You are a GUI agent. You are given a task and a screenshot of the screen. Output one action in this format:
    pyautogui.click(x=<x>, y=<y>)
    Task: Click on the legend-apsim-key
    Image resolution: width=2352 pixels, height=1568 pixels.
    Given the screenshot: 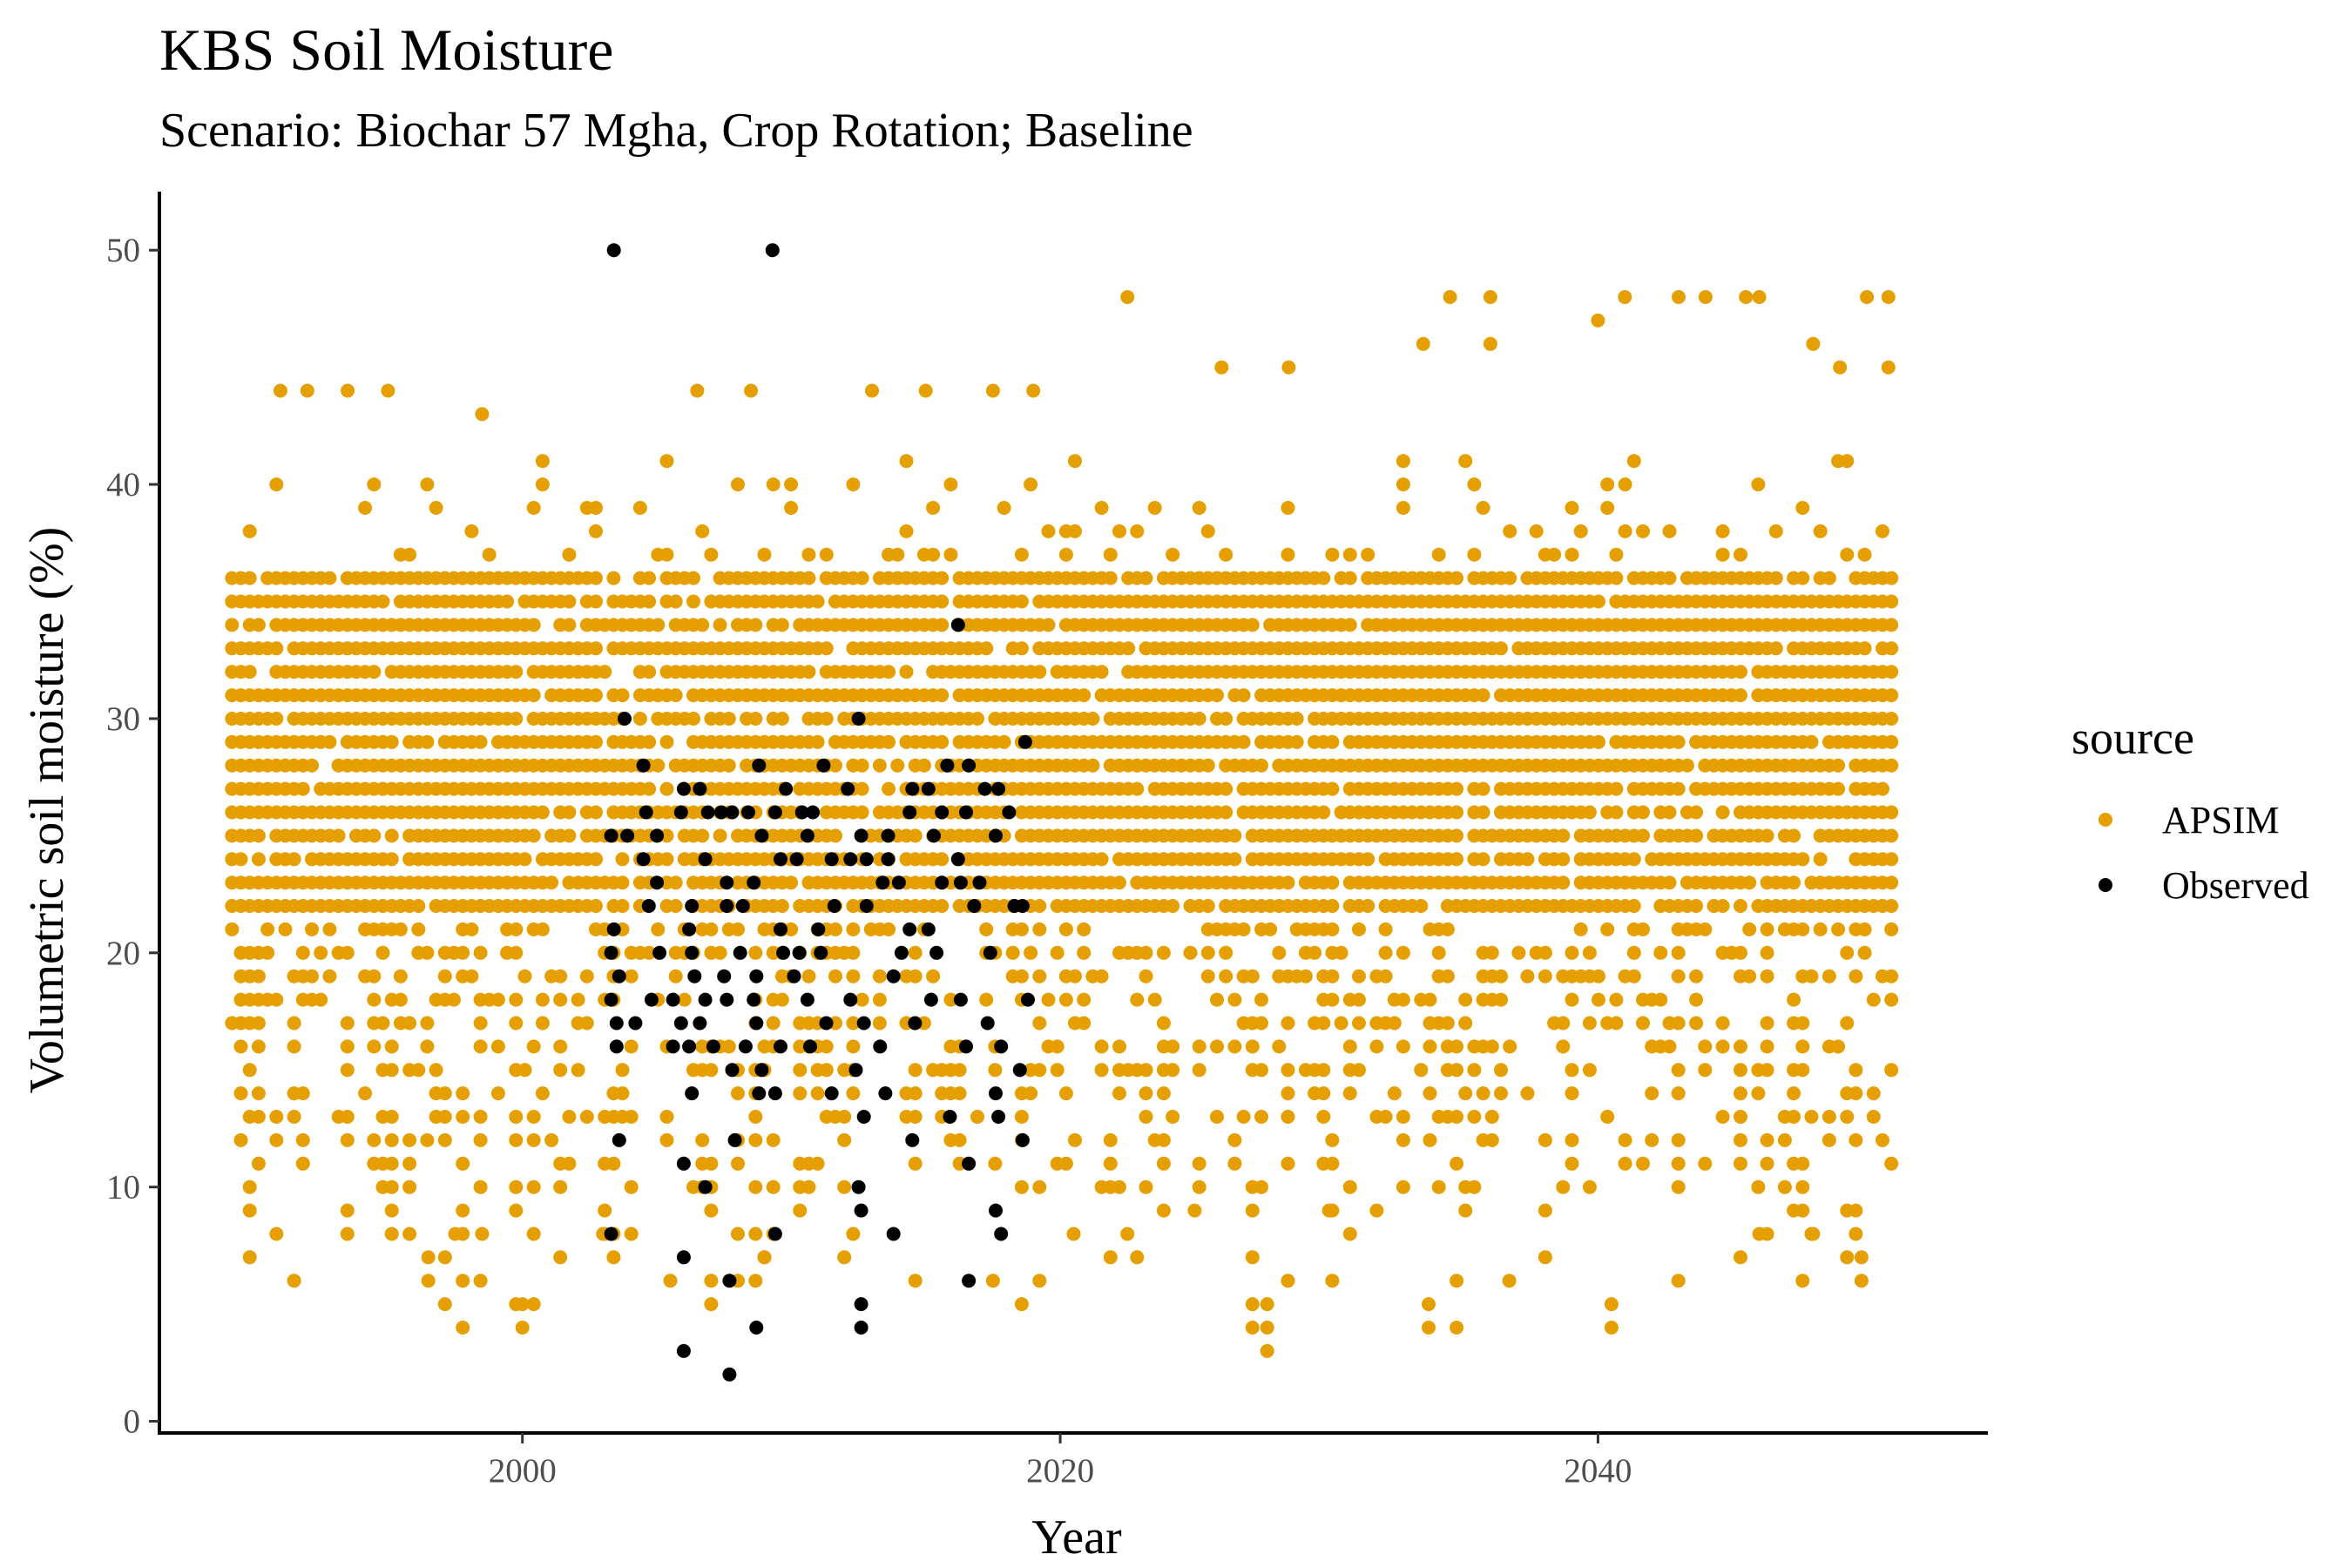 What is the action you would take?
    pyautogui.click(x=2105, y=820)
    